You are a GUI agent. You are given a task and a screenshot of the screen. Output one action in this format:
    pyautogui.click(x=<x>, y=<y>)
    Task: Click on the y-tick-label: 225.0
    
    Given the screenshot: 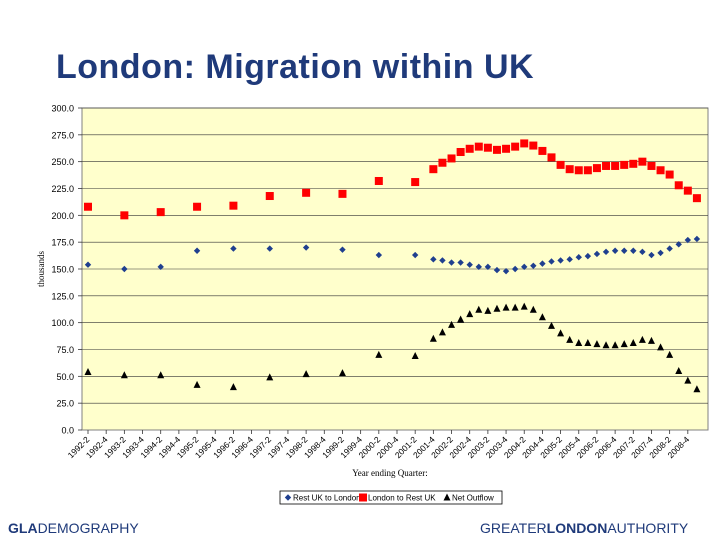 What is the action you would take?
    pyautogui.click(x=62, y=189)
    